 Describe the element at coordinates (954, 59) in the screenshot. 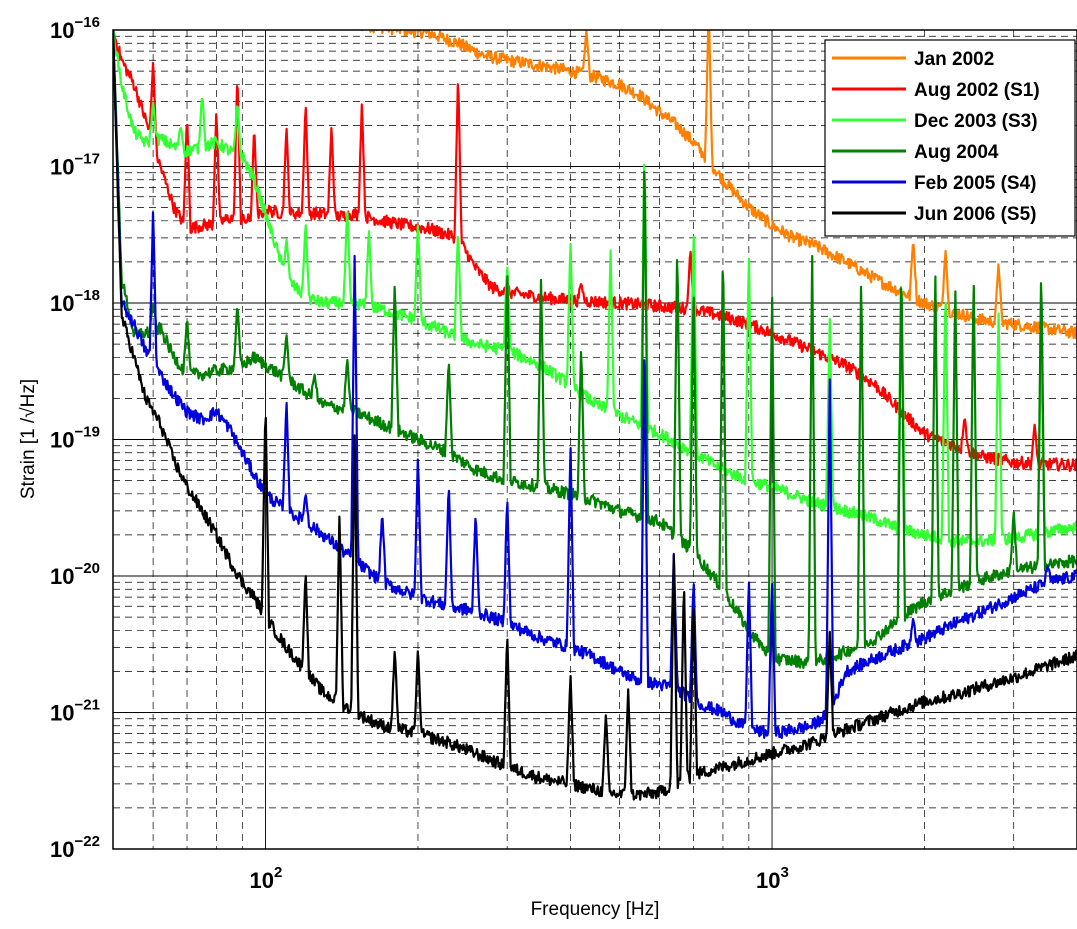

I see `legend-label-0: Jan 2002` at that location.